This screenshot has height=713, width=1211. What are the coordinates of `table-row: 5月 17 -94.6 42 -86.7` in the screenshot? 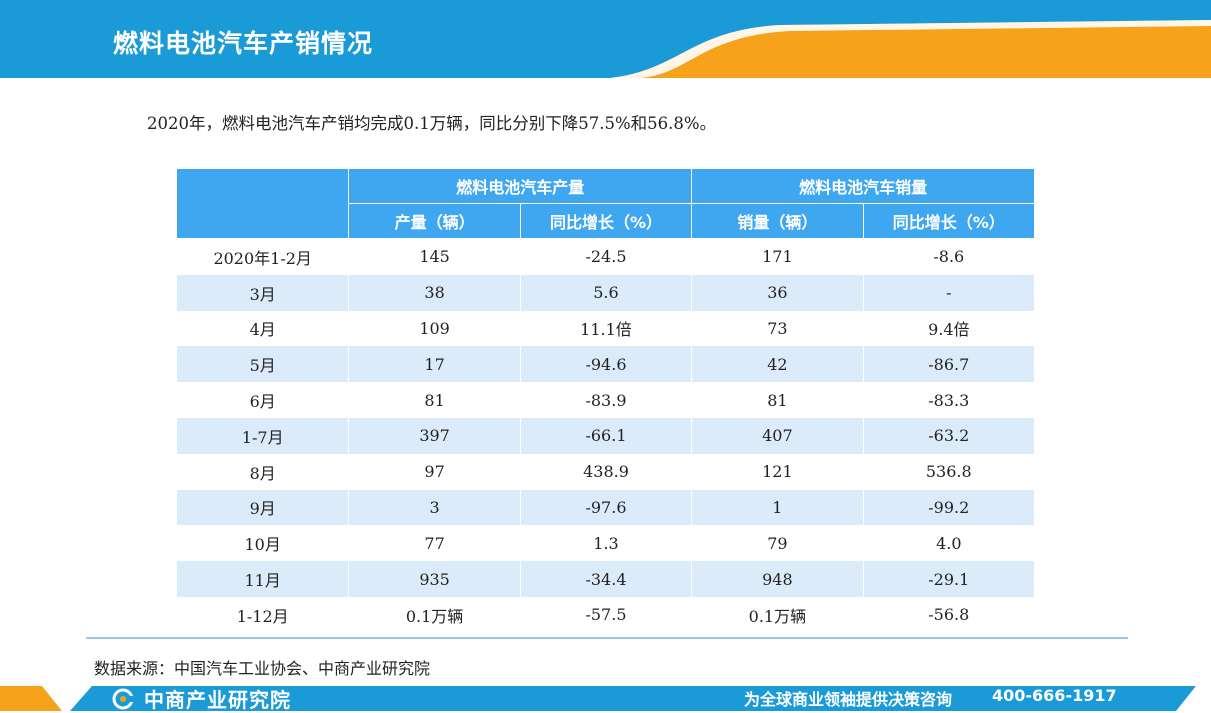 It's located at (605, 364).